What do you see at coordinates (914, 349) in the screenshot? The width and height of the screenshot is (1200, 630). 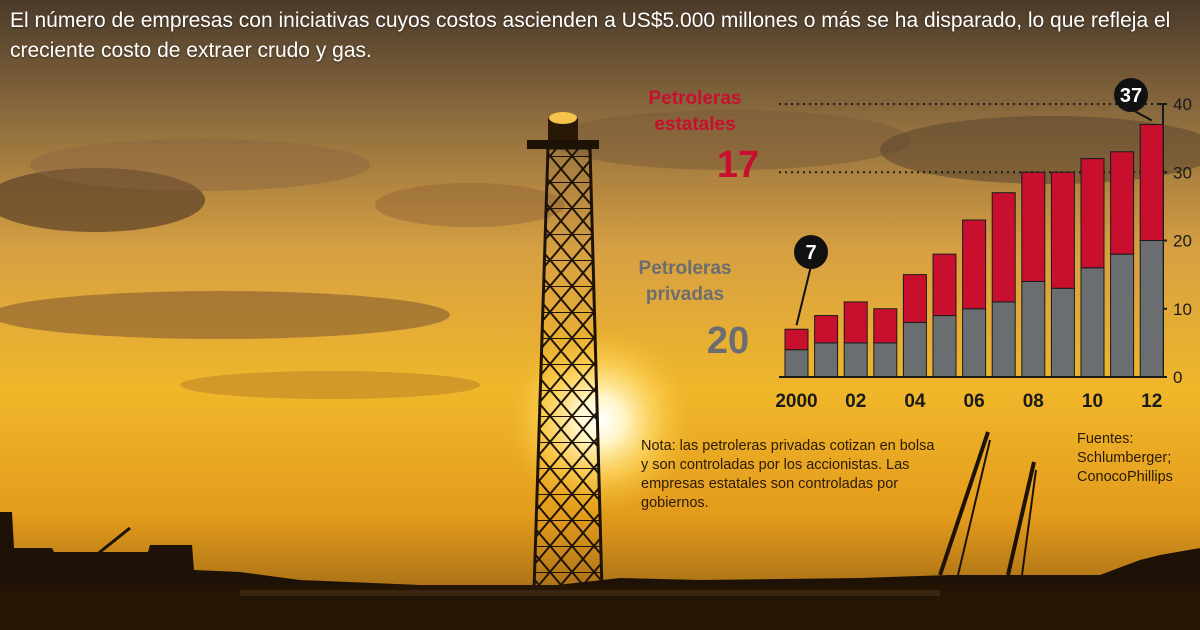 I see `bar-private-2004` at bounding box center [914, 349].